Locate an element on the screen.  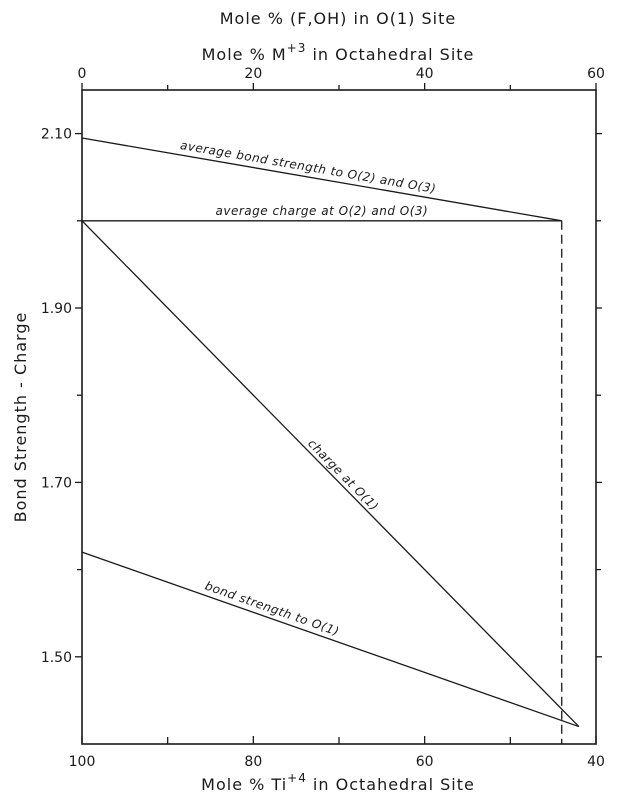
top-tick-label: 60 is located at coordinates (596, 74).